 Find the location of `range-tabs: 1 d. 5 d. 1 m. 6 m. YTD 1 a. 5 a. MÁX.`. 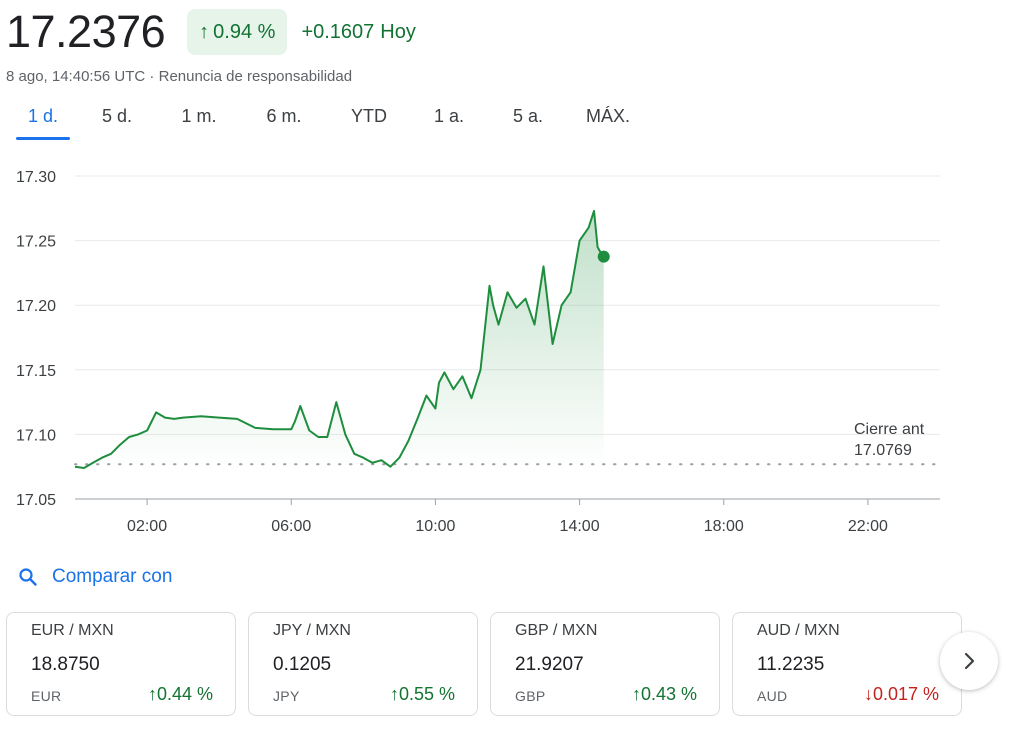

range-tabs: 1 d. 5 d. 1 m. 6 m. YTD 1 a. 5 a. MÁX. is located at coordinates (329, 120).